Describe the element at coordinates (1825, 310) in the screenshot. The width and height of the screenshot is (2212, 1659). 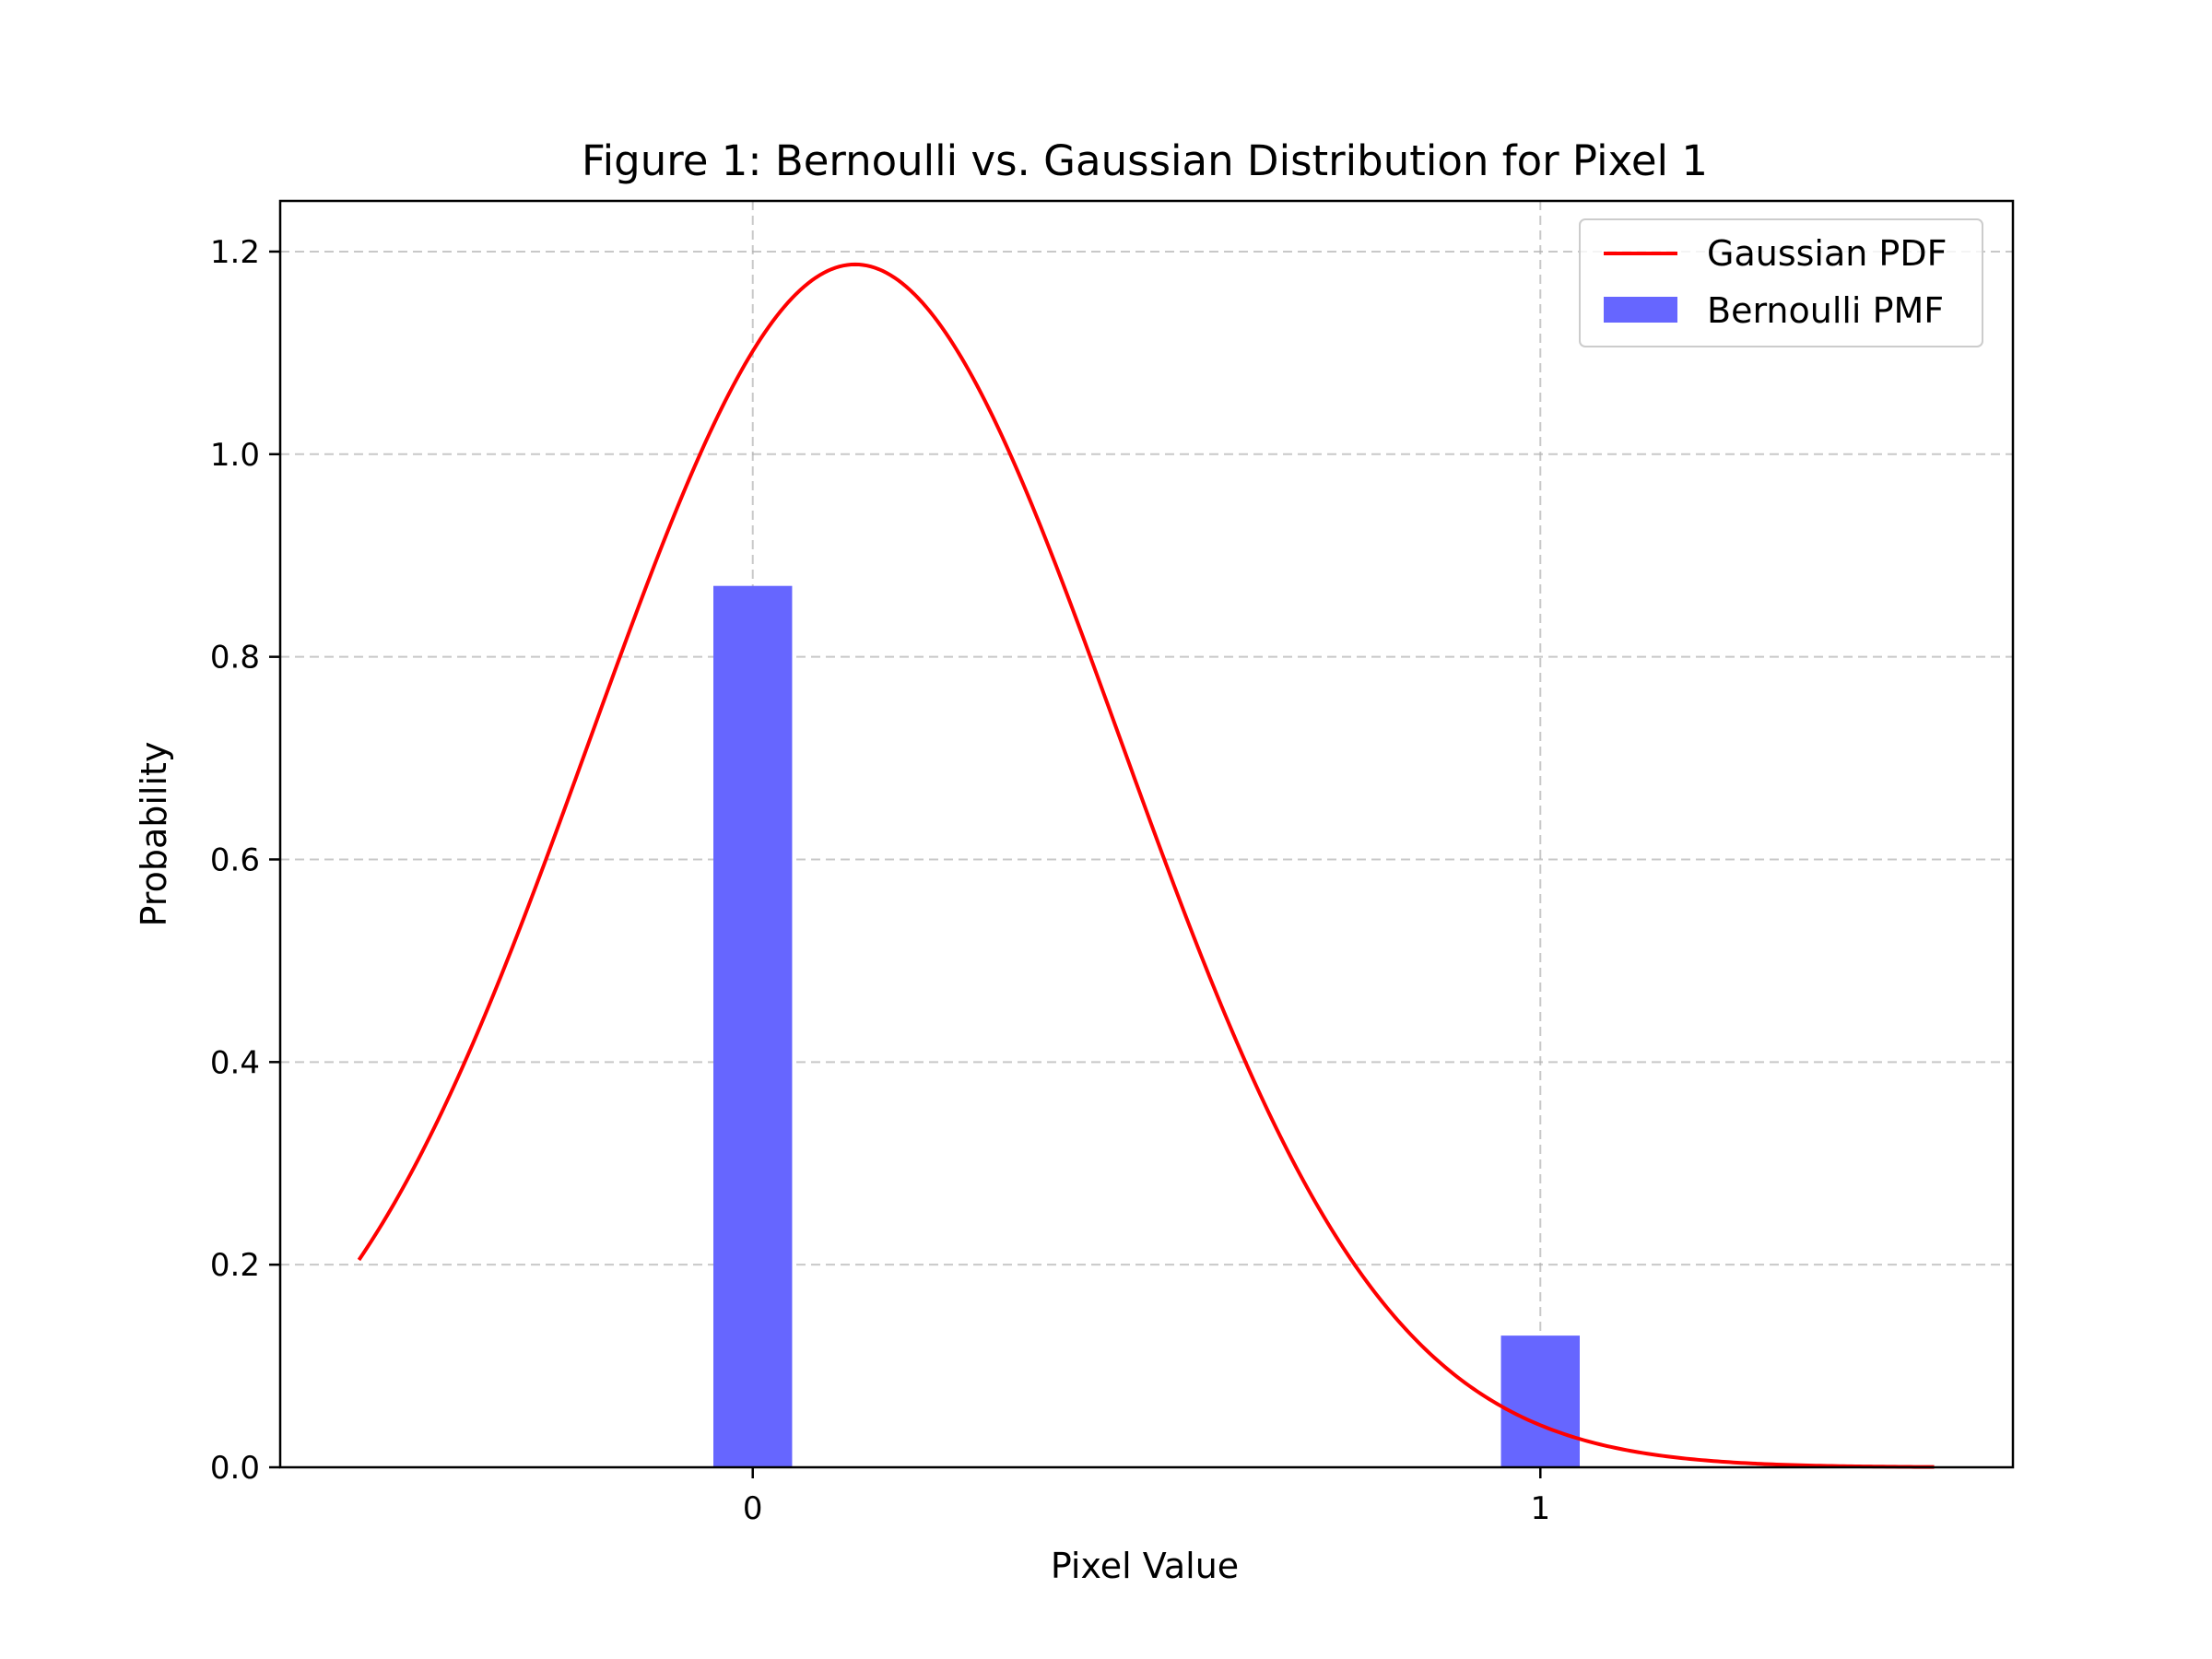
I see `legend-bernoulli-label: Bernoulli PMF` at that location.